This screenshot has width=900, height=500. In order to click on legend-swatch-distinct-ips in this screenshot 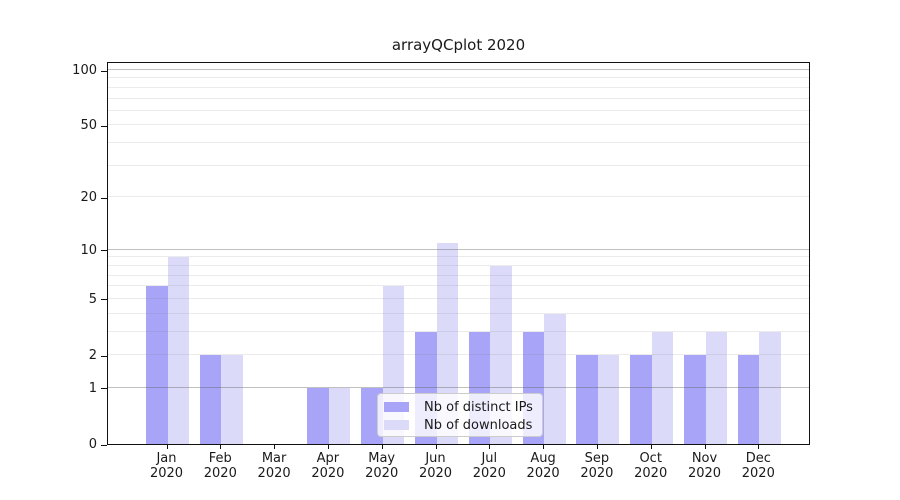, I will do `click(396, 407)`.